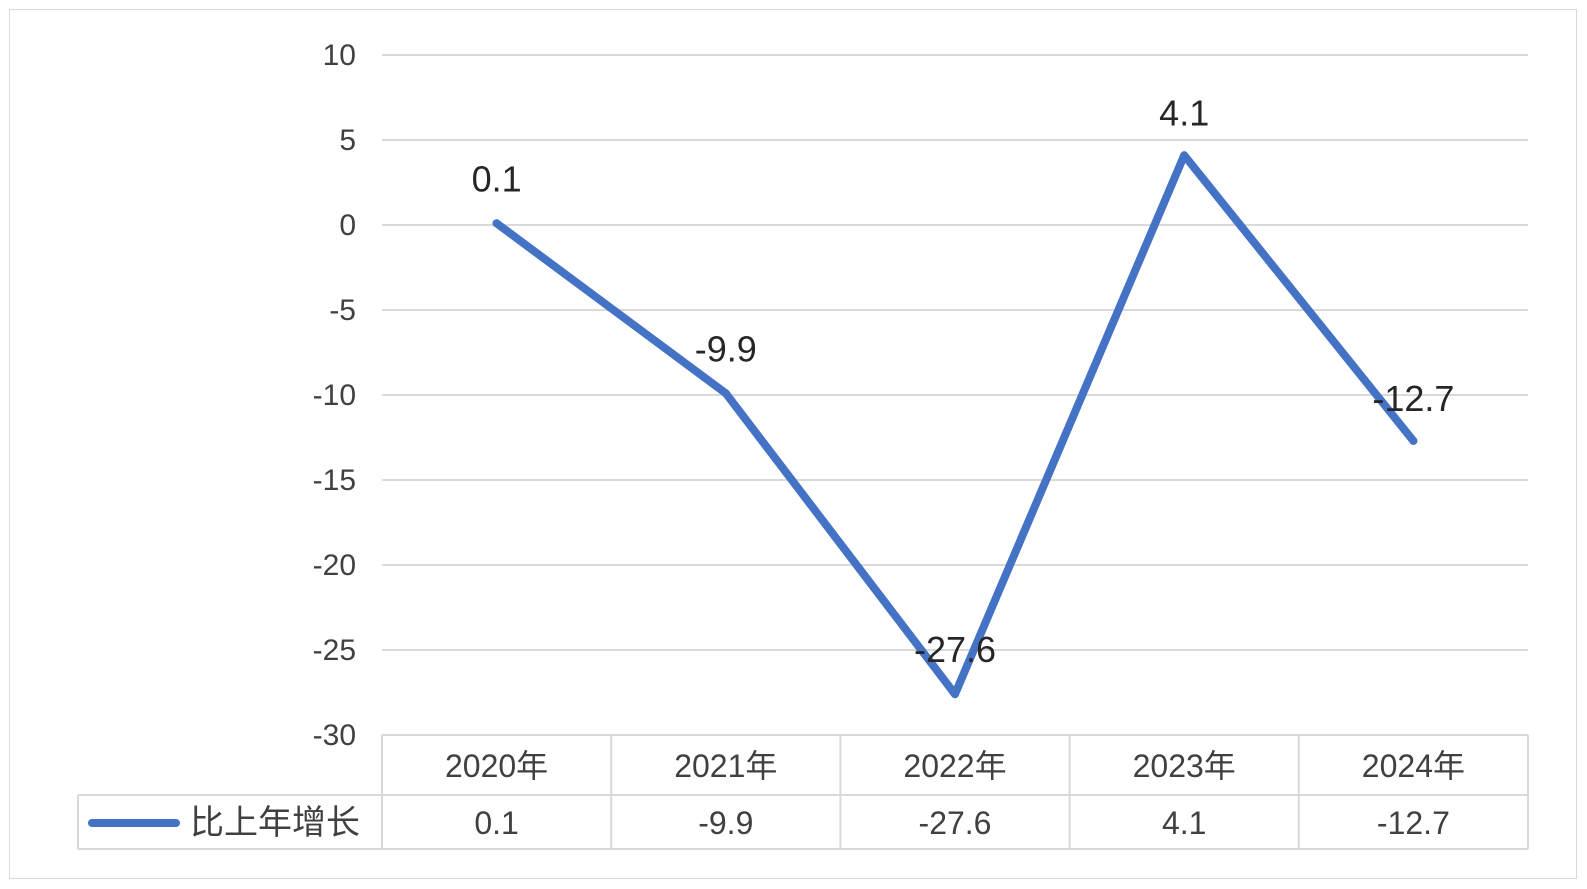  Describe the element at coordinates (1413, 766) in the screenshot. I see `x-category-label: 2024年` at that location.